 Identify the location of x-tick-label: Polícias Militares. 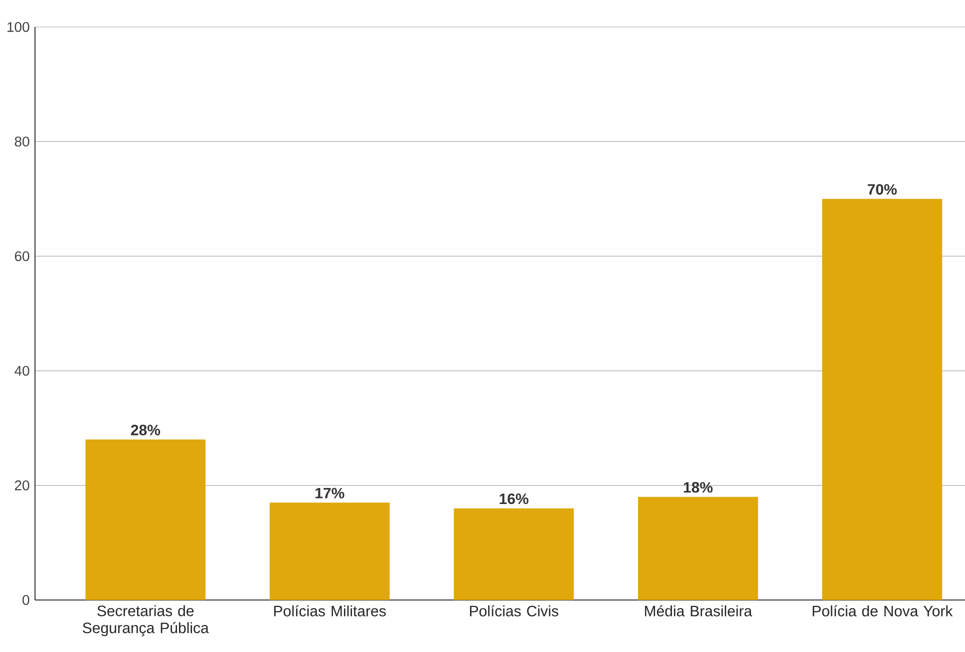
(330, 610).